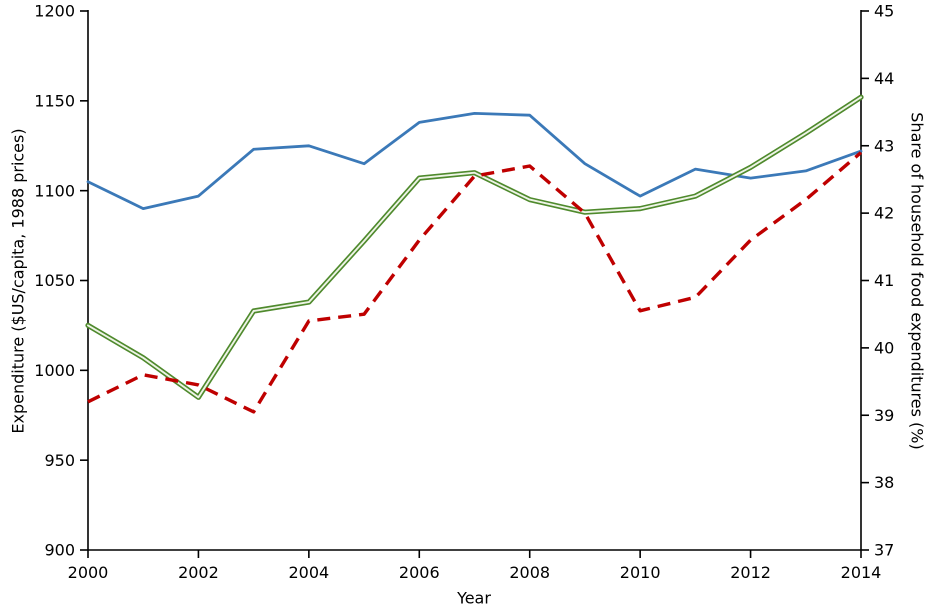 The width and height of the screenshot is (936, 614). What do you see at coordinates (474, 161) in the screenshot?
I see `series-blue-solid-expenditure` at bounding box center [474, 161].